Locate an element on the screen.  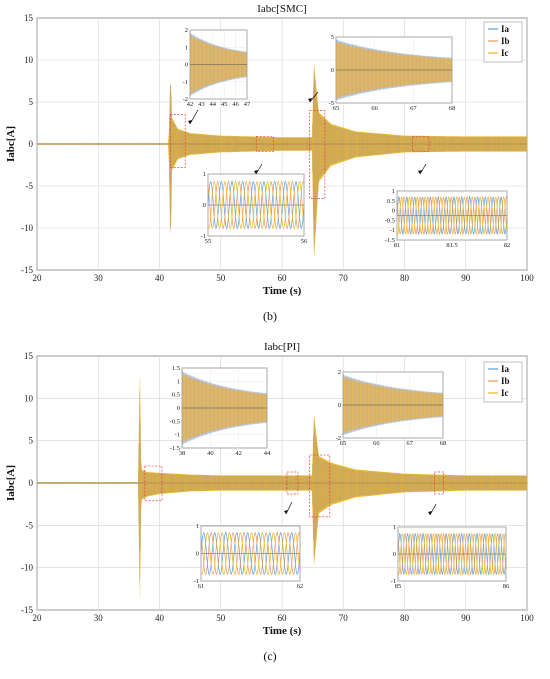
y-tick-label: -15 is located at coordinates (27, 270).